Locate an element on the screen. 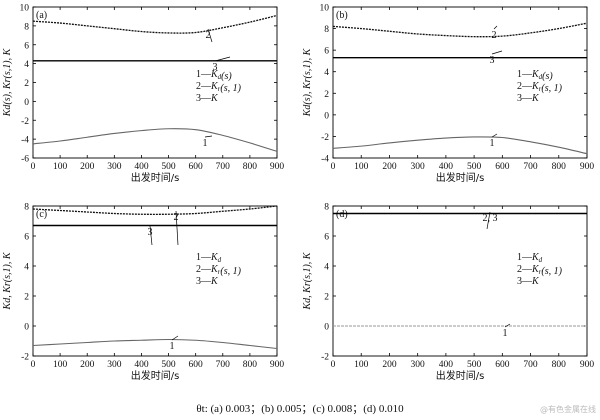 The image size is (600, 420). curve-label: 2, 3 is located at coordinates (490, 218).